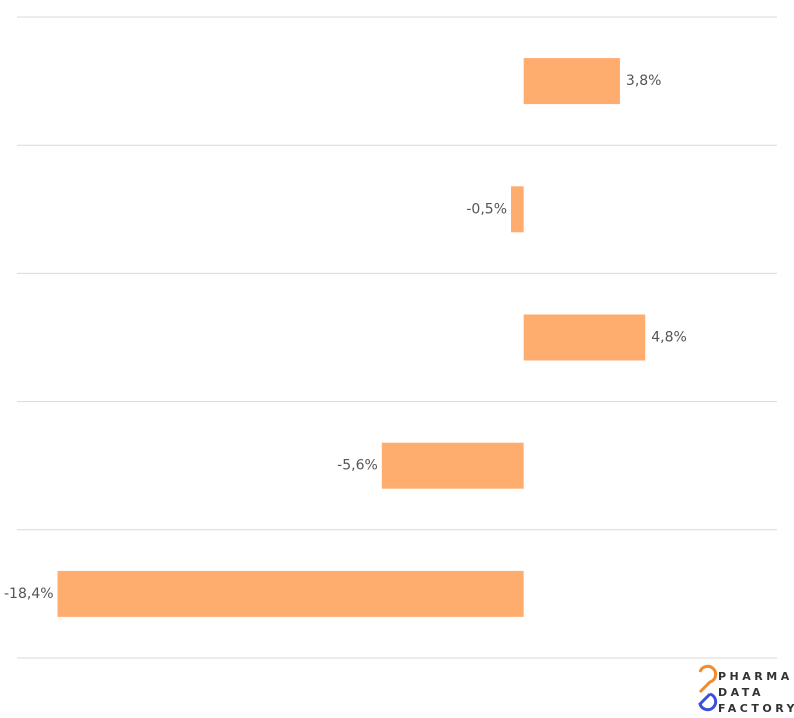 This screenshot has width=794, height=718. What do you see at coordinates (669, 338) in the screenshot?
I see `value-label: 4,8%` at bounding box center [669, 338].